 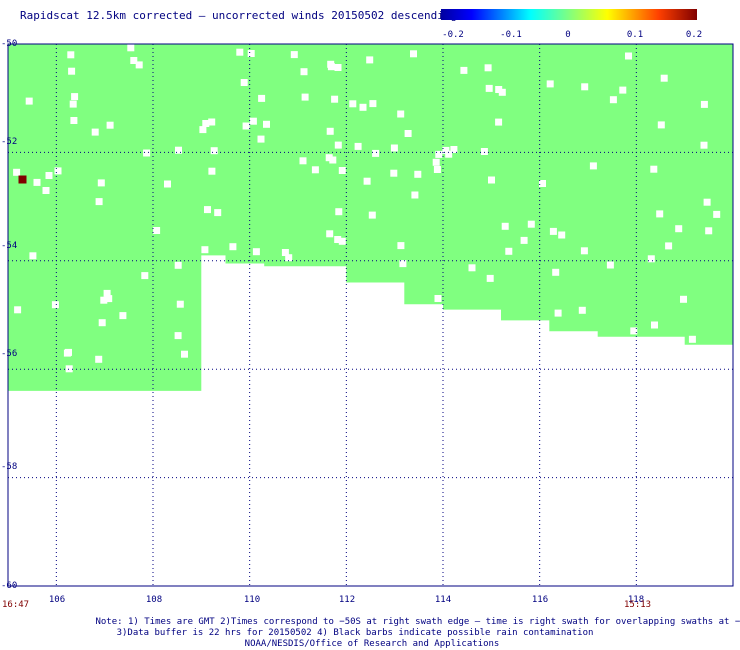 What do you see at coordinates (347, 600) in the screenshot?
I see `x-tick-label: 112` at bounding box center [347, 600].